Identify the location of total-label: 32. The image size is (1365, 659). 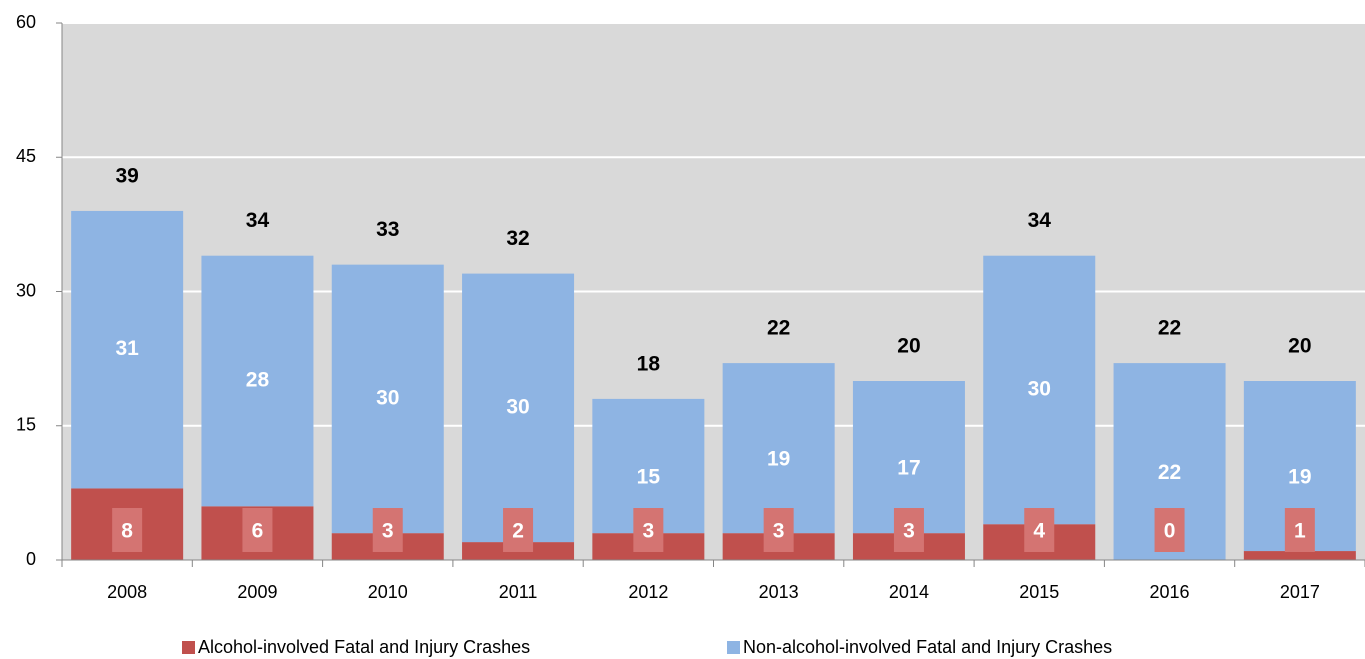
(517, 238).